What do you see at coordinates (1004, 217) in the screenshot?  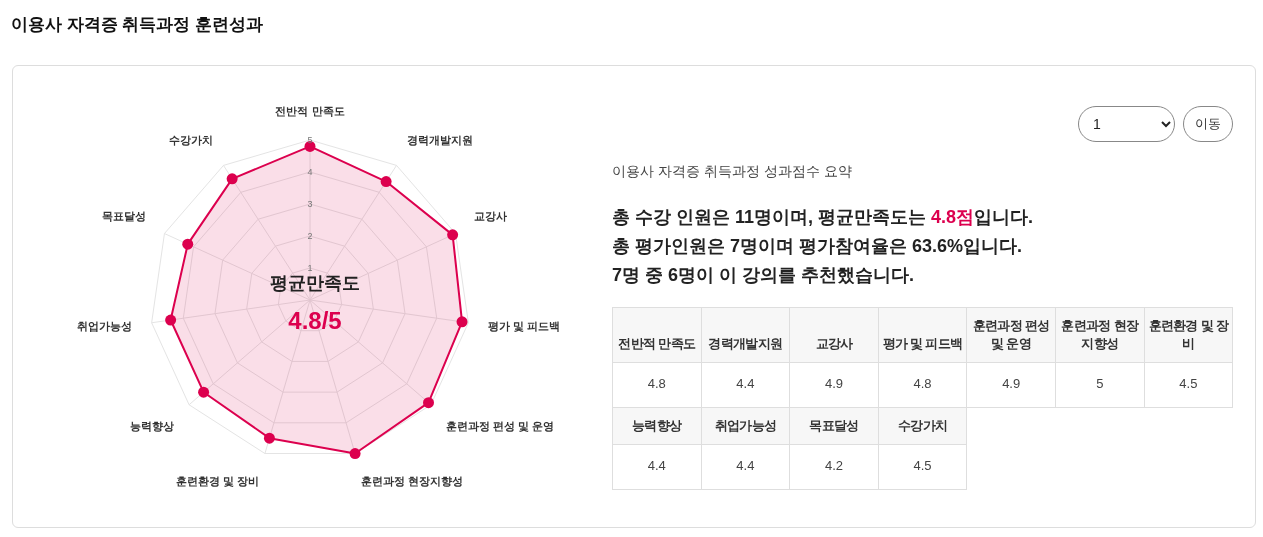 I see `text: 입니다.` at bounding box center [1004, 217].